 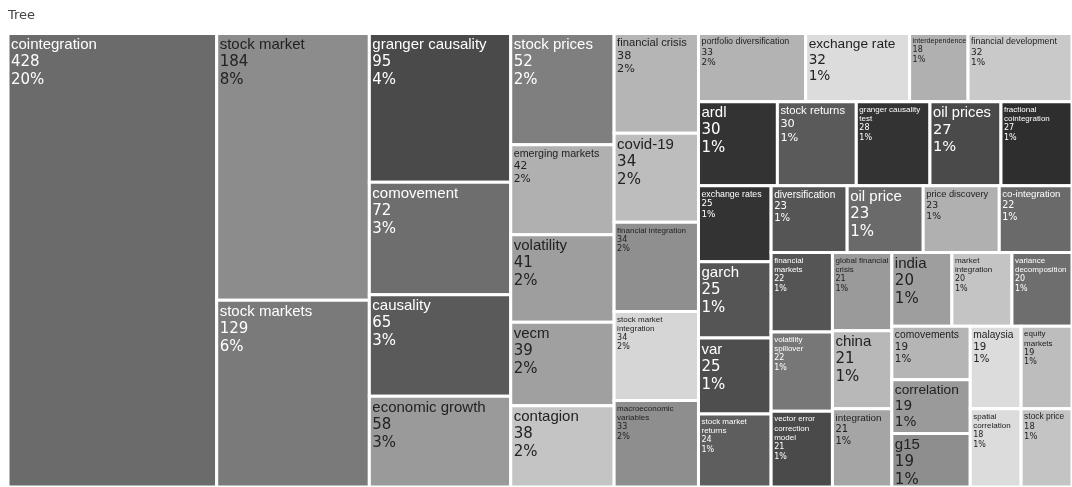 I want to click on category-label: ardl, so click(x=714, y=112).